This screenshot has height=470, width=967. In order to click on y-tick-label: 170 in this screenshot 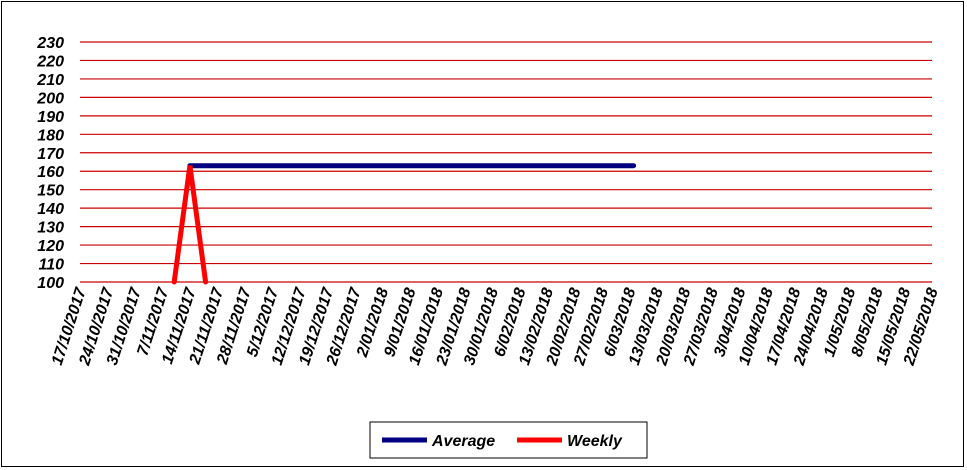, I will do `click(50, 154)`.